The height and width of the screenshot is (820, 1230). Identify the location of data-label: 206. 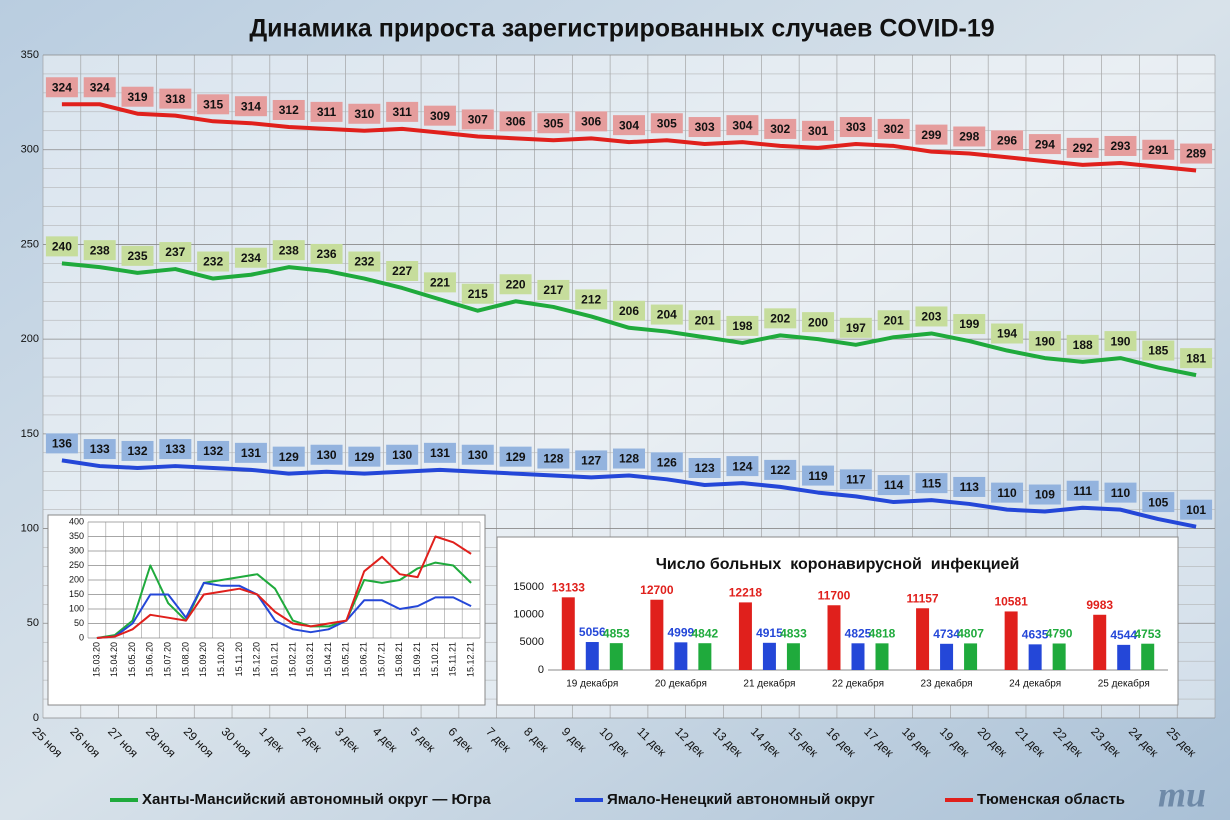
(629, 311).